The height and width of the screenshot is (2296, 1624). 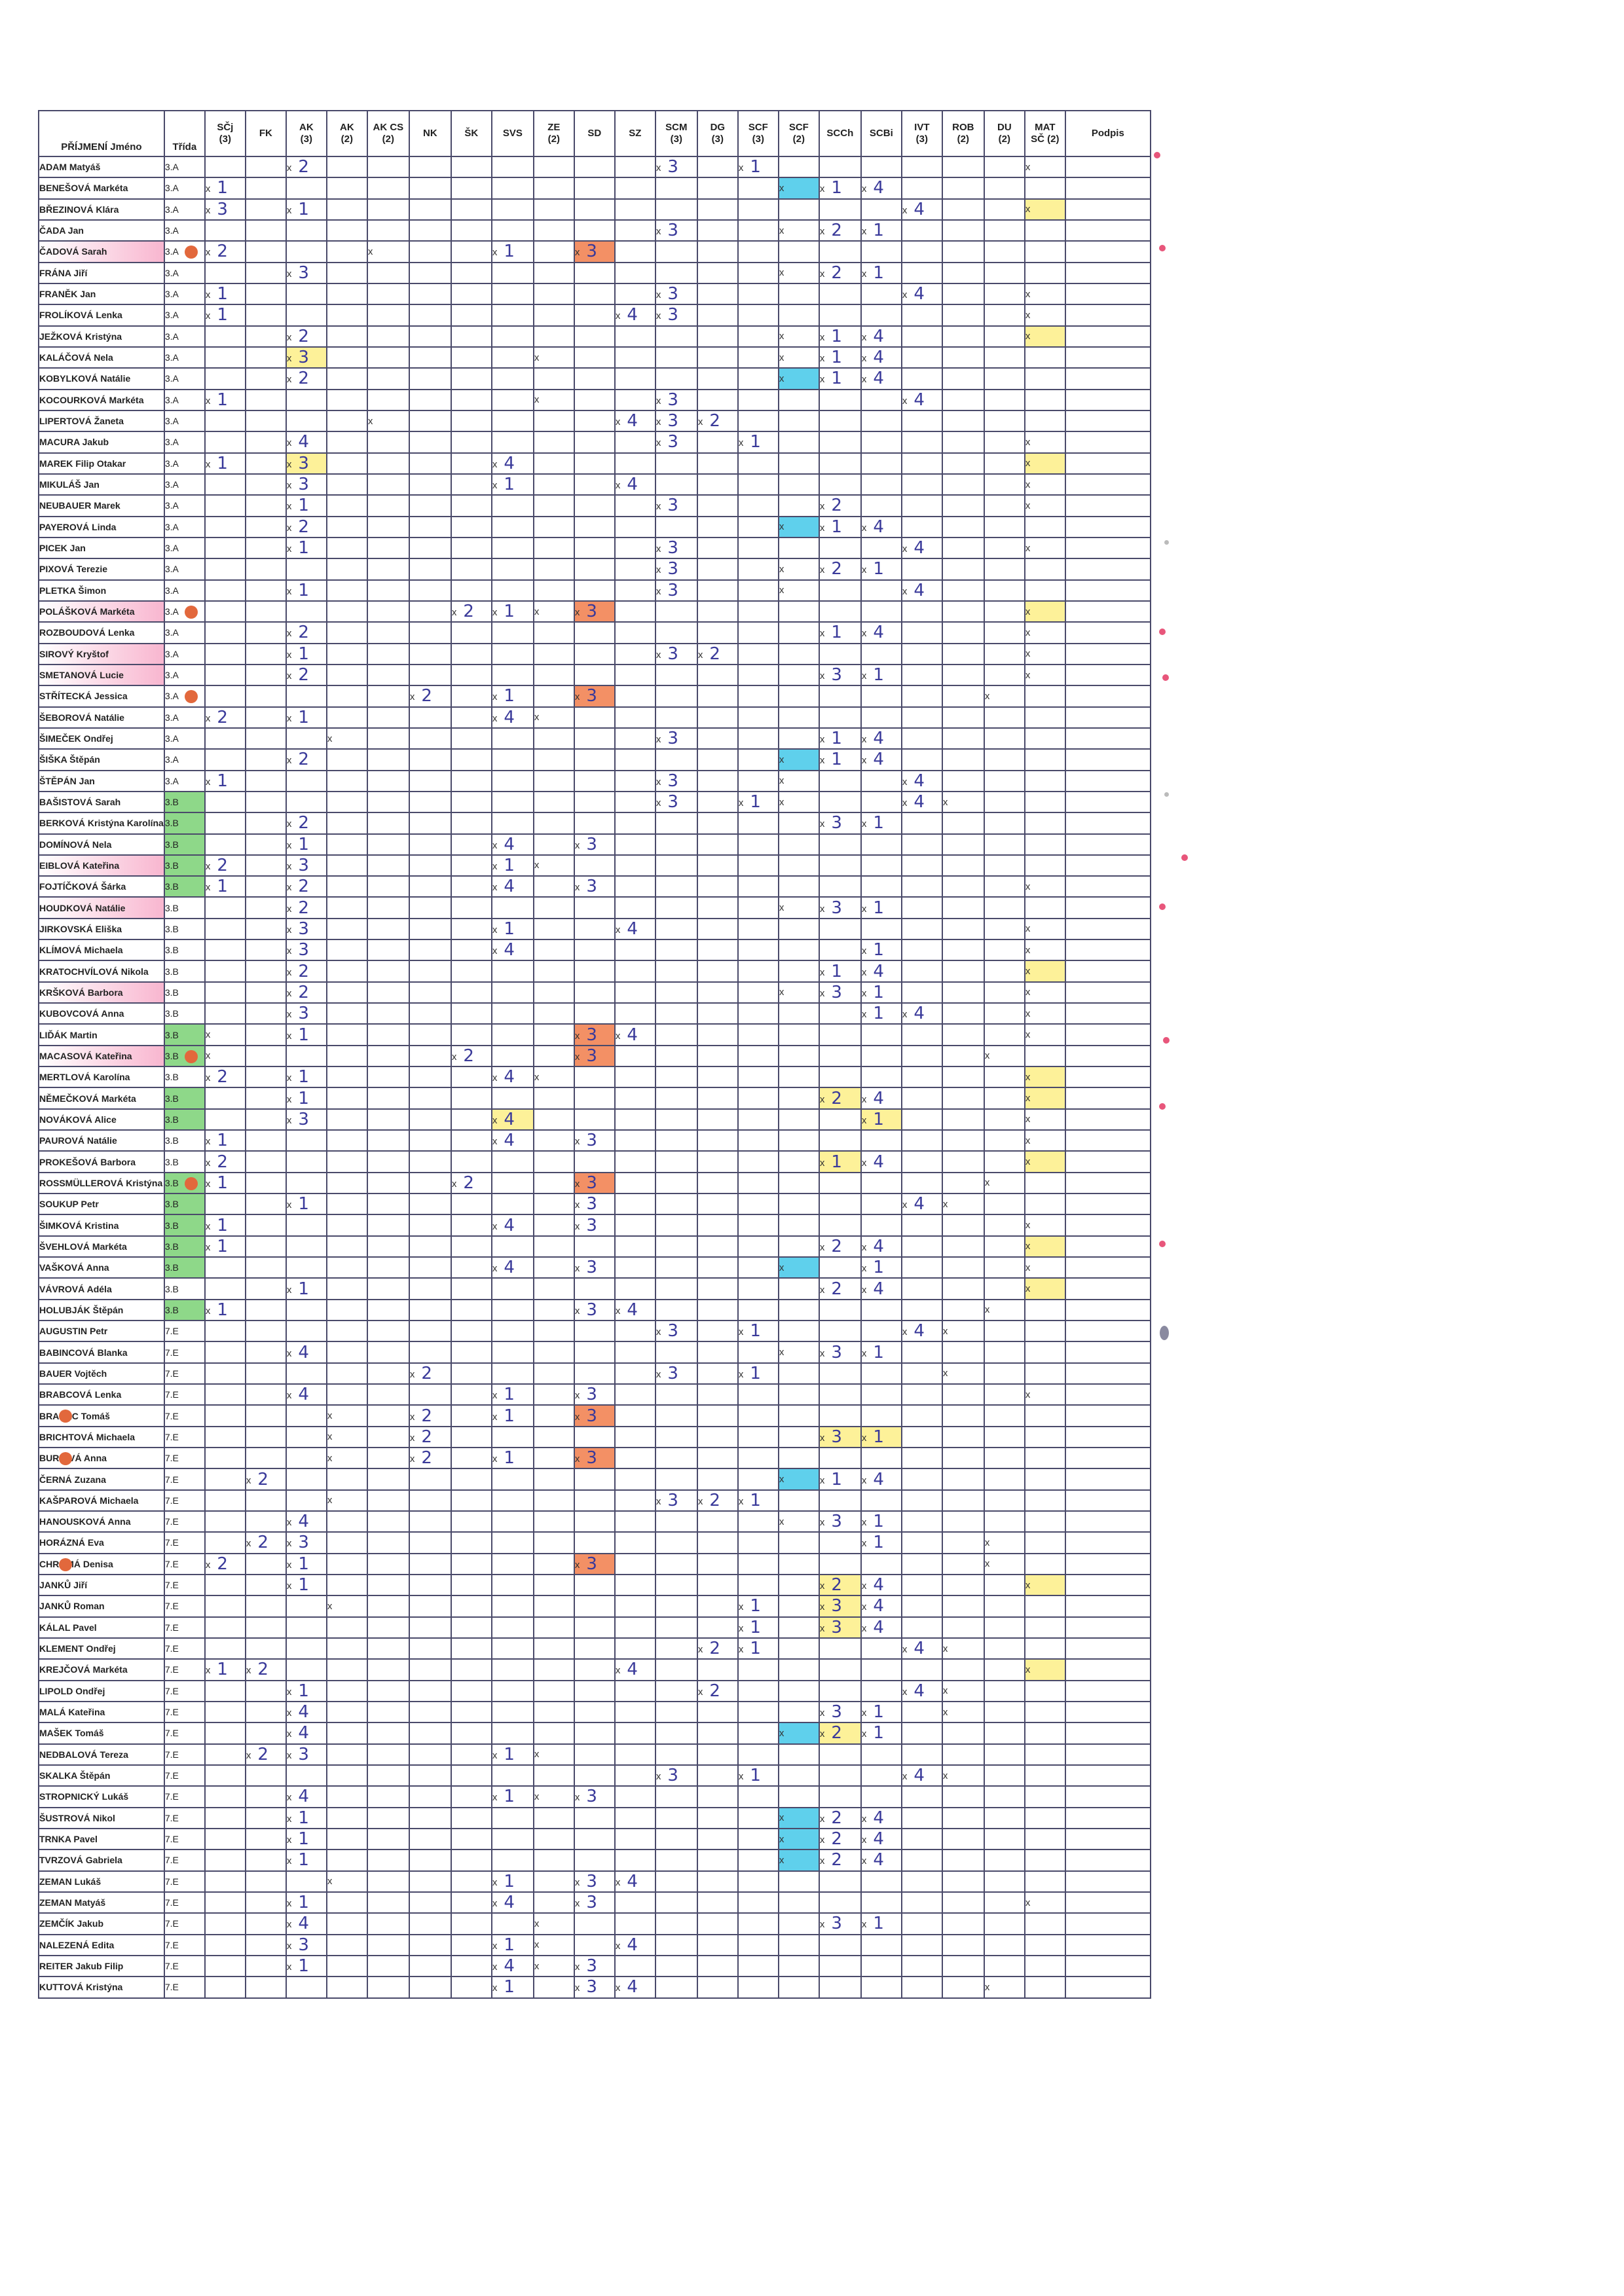 What do you see at coordinates (1166, 542) in the screenshot?
I see `margin-mark` at bounding box center [1166, 542].